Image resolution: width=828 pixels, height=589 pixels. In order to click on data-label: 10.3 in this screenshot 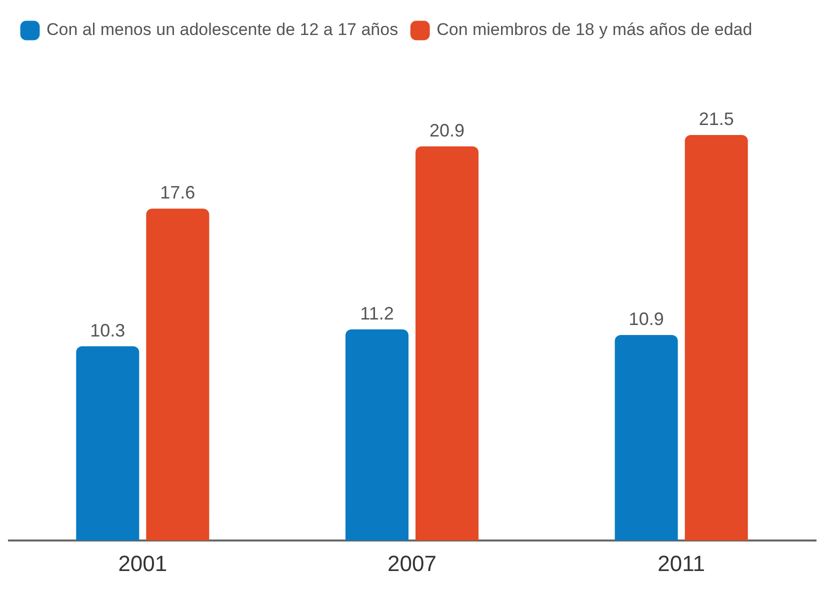, I will do `click(108, 330)`.